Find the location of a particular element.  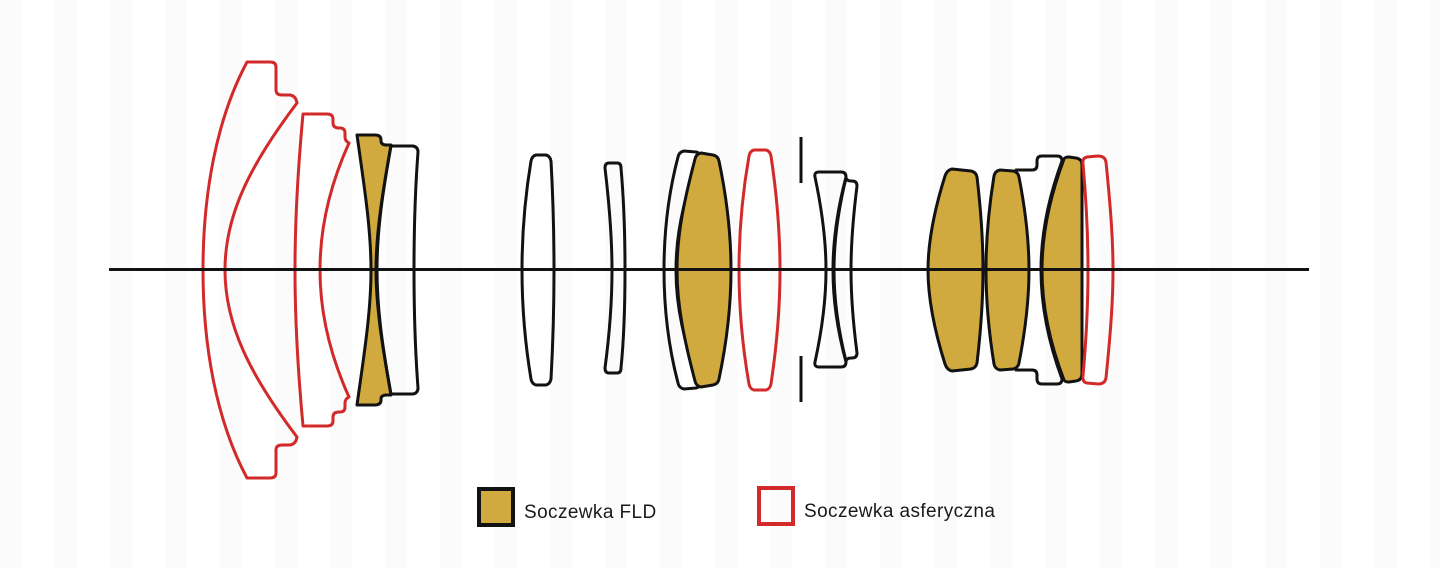

legend-item-fld: Soczewka FLD is located at coordinates (567, 507).